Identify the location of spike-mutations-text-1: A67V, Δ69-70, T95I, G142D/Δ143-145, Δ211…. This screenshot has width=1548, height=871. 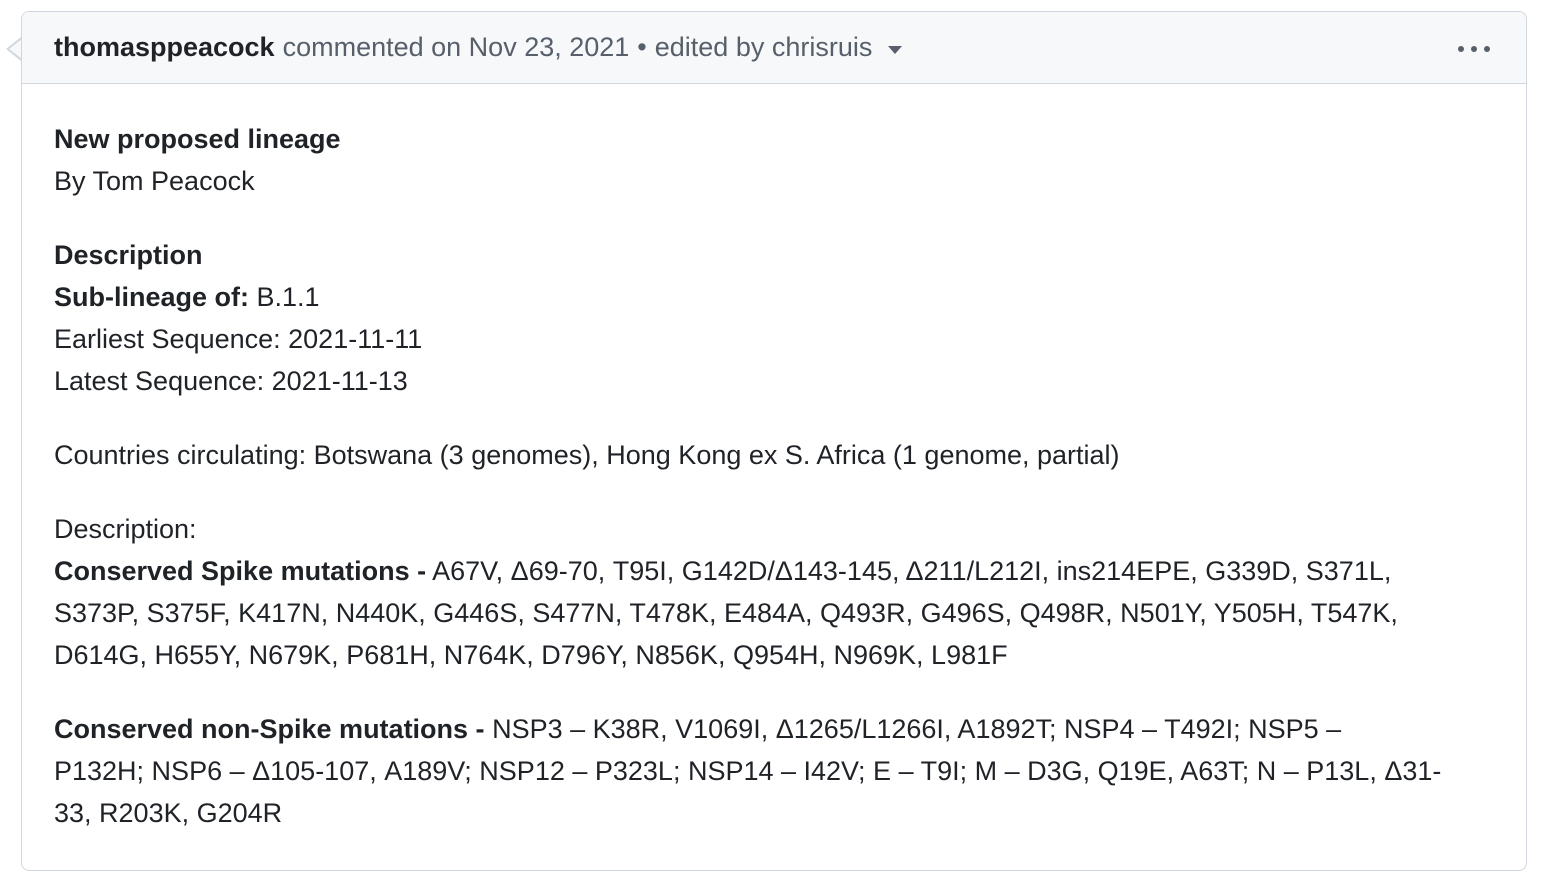
(909, 571).